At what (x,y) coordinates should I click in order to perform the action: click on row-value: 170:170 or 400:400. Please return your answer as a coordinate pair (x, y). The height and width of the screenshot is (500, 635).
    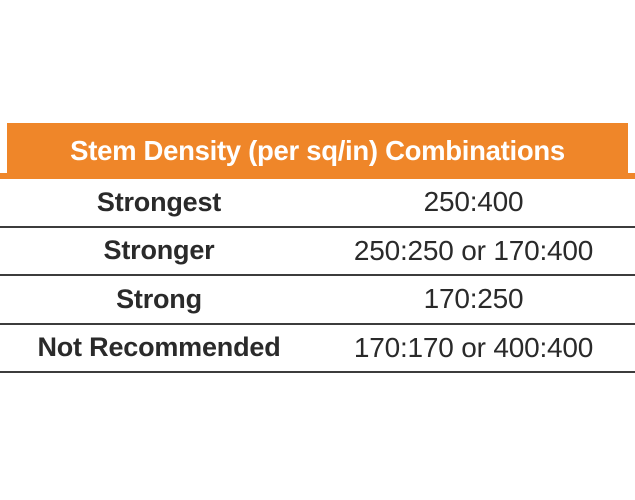
    Looking at the image, I should click on (473, 347).